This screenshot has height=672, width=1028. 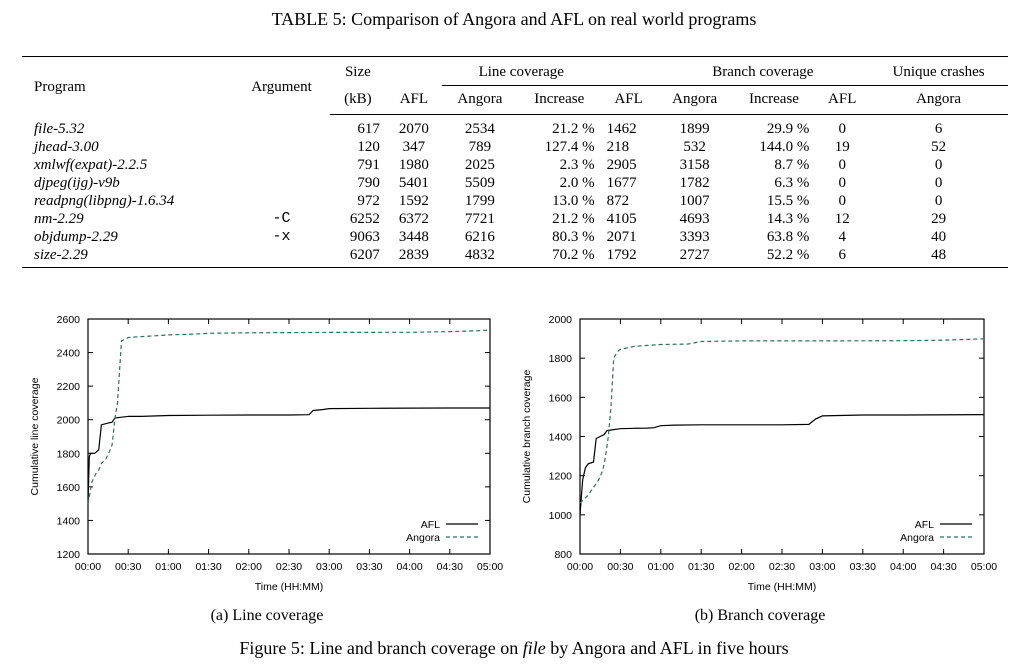 What do you see at coordinates (694, 100) in the screenshot?
I see `header-branch-angora: Angora` at bounding box center [694, 100].